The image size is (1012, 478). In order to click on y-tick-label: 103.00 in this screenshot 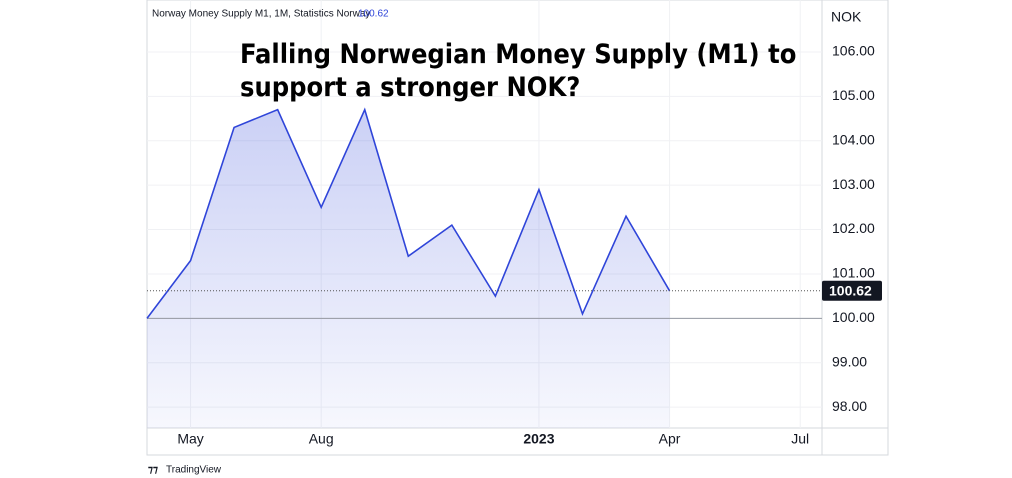, I will do `click(853, 184)`.